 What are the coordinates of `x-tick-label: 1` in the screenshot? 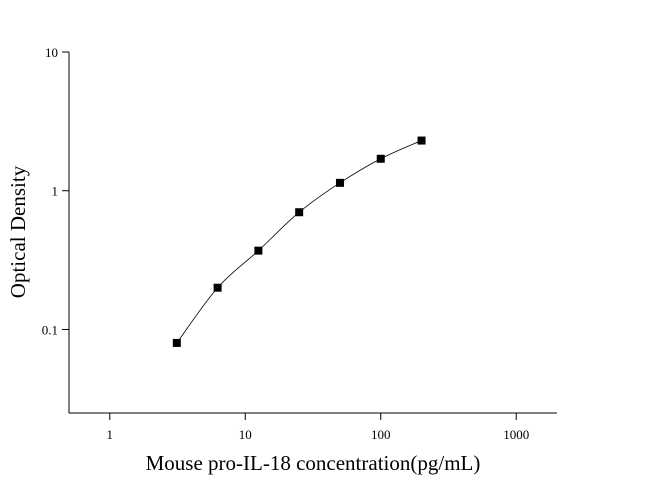 It's located at (110, 434).